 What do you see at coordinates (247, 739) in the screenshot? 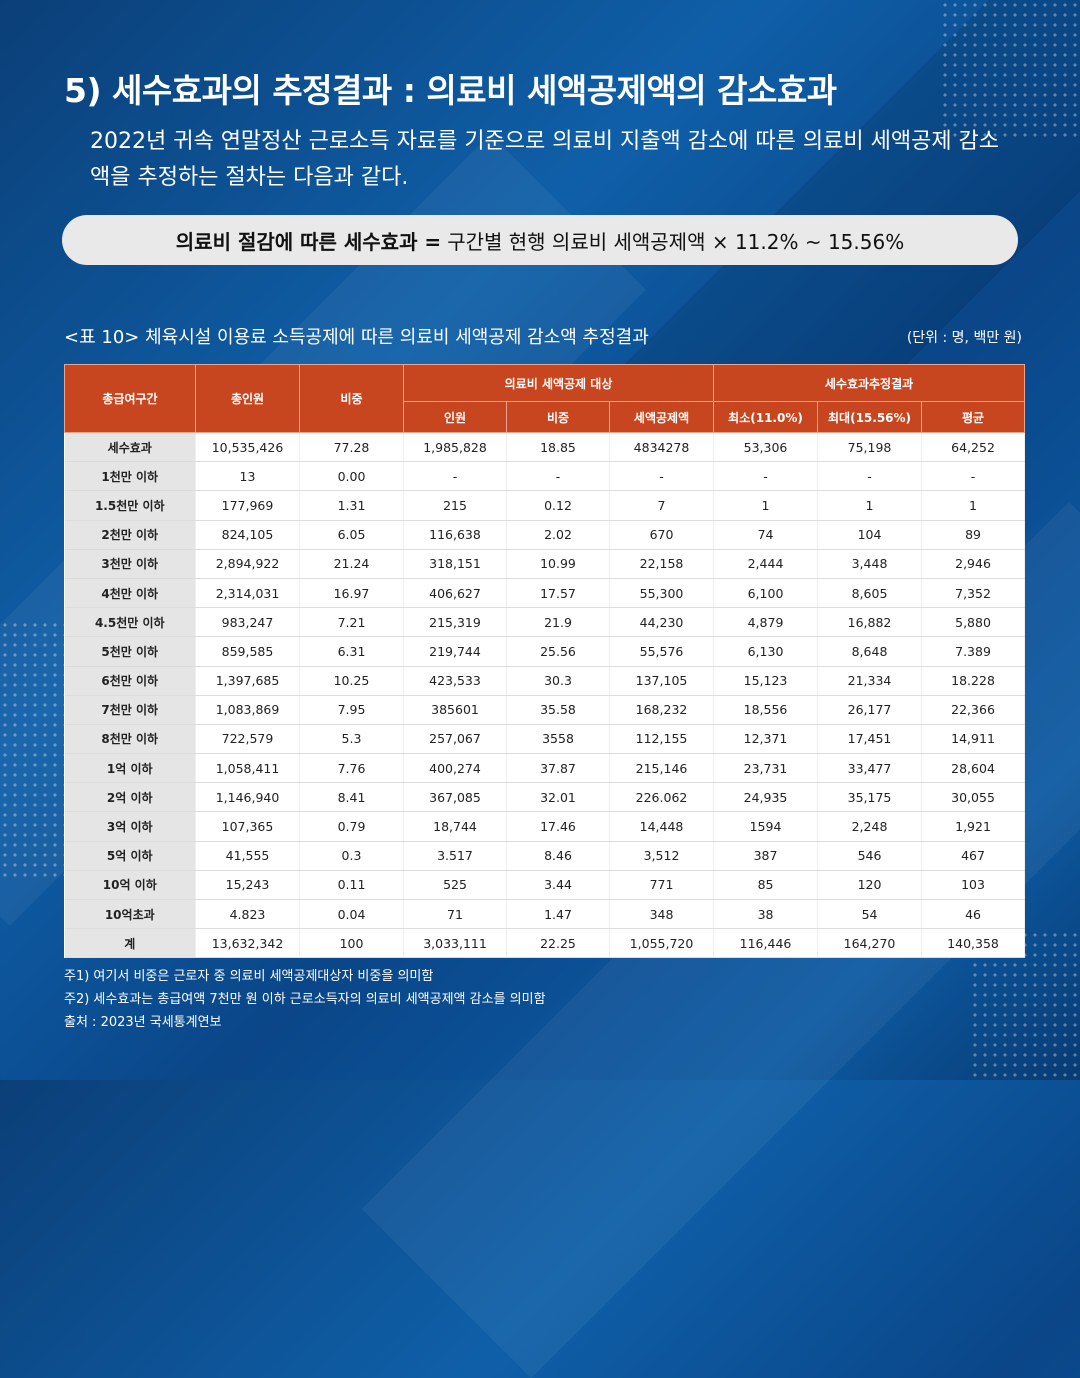
I see `table-cell: 722,579` at bounding box center [247, 739].